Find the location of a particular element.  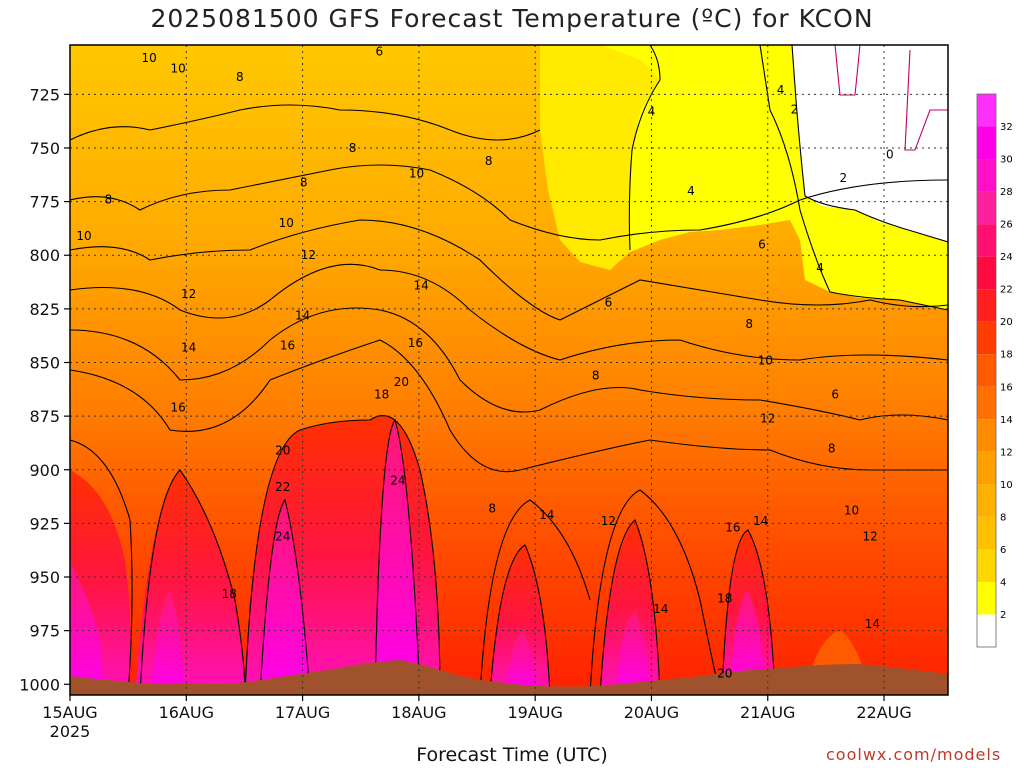

colorbar-label: 26 is located at coordinates (1006, 225).